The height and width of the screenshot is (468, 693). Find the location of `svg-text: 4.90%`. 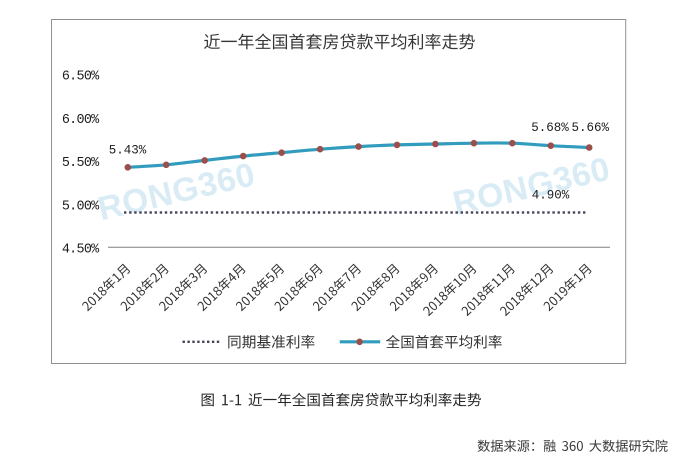

svg-text: 4.90% is located at coordinates (551, 196).